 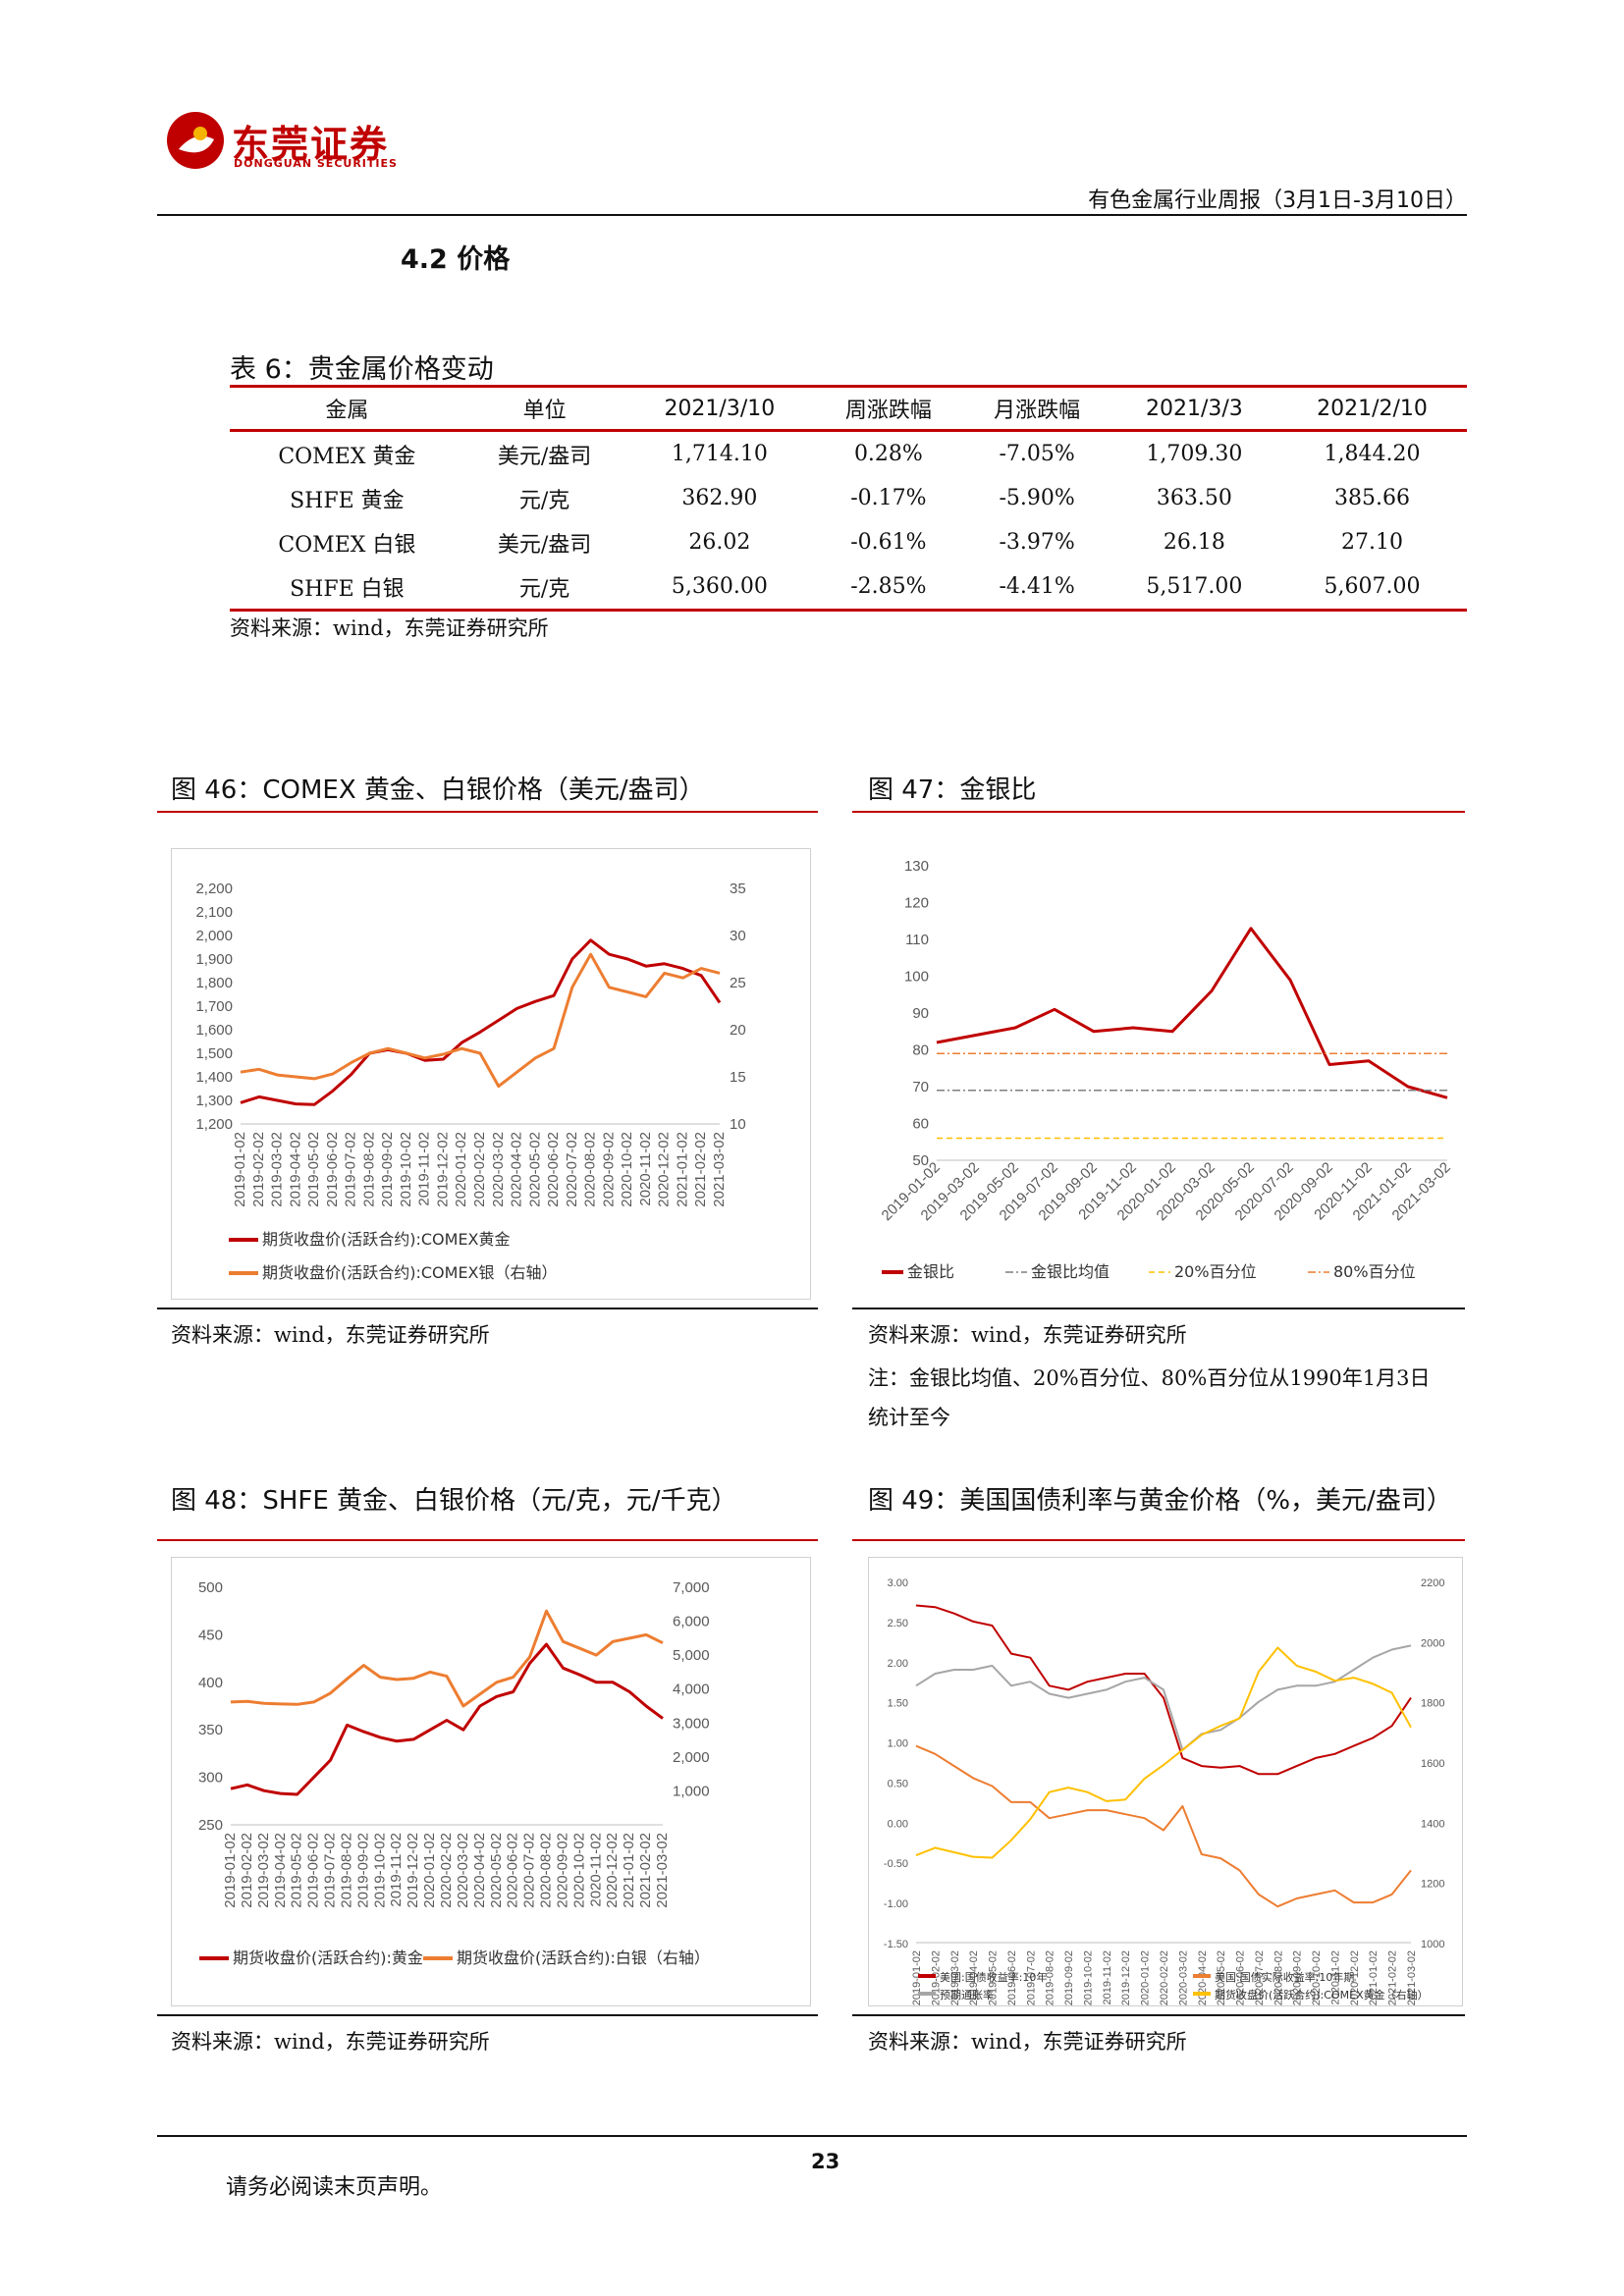 What do you see at coordinates (1037, 498) in the screenshot?
I see `table-cell: -5.90%` at bounding box center [1037, 498].